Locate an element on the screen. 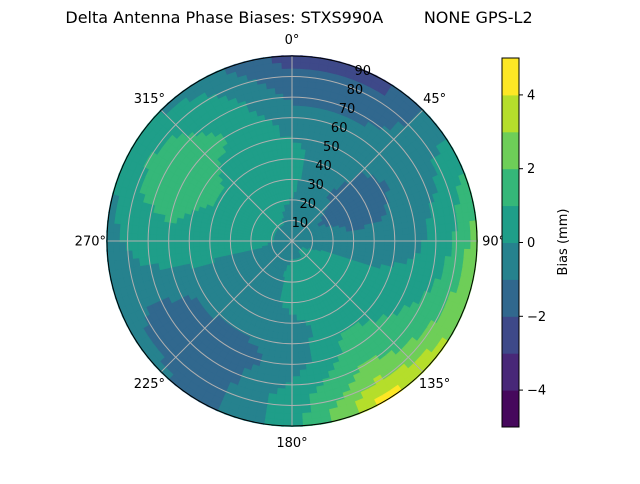 The height and width of the screenshot is (484, 640). colorbar-tick-label: 0 is located at coordinates (531, 243).